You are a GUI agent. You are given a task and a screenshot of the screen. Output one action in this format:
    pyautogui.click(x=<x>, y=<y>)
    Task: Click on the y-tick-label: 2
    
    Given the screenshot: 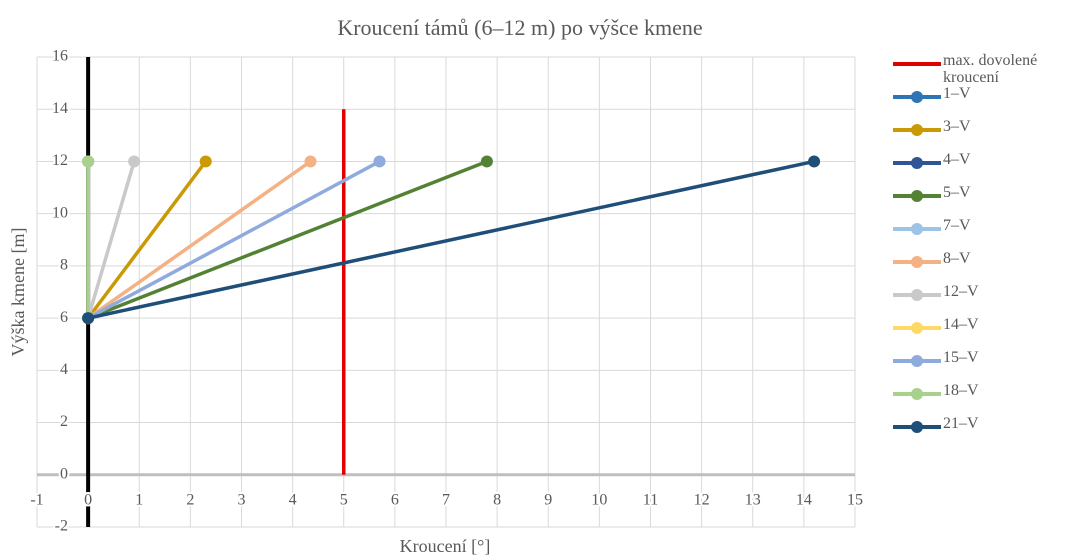 What is the action you would take?
    pyautogui.click(x=64, y=421)
    